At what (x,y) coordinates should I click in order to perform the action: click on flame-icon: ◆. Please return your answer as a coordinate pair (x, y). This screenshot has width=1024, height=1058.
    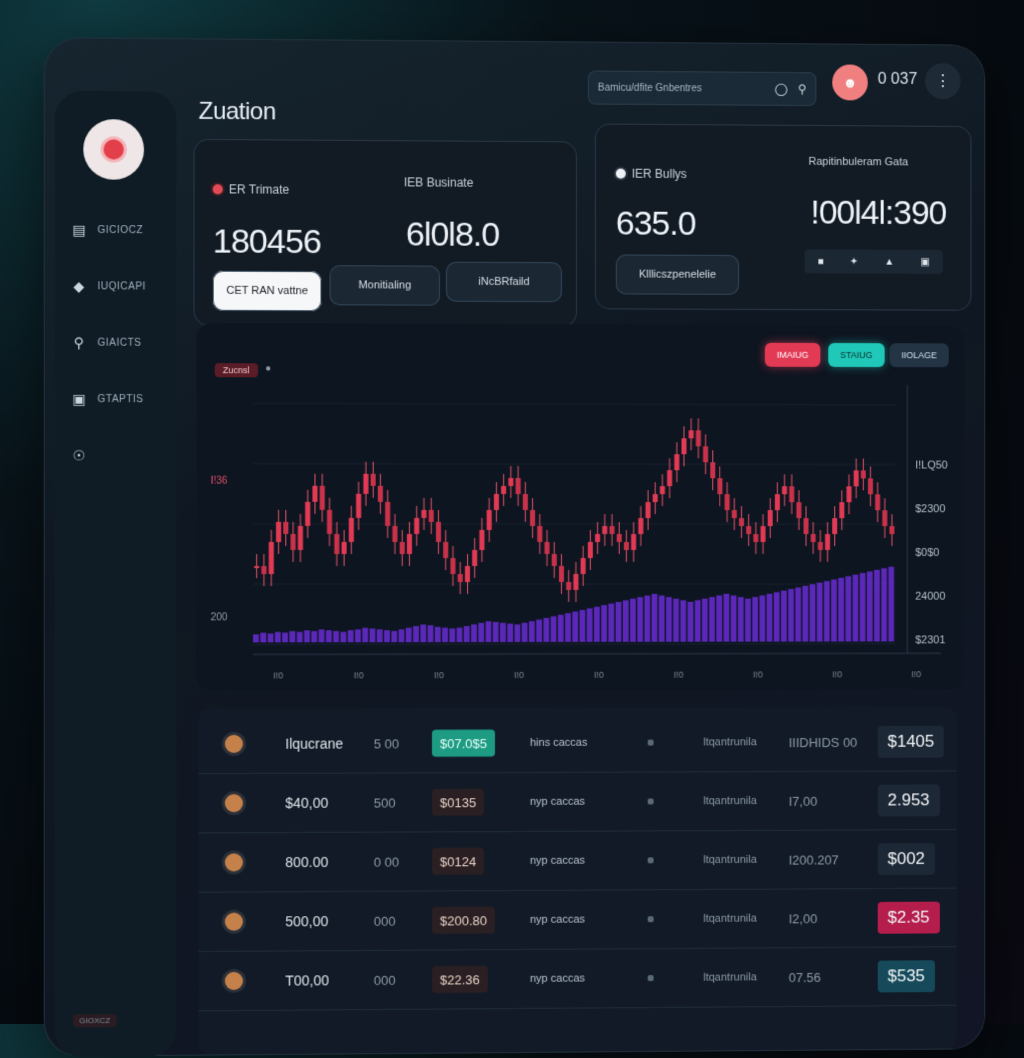
    Looking at the image, I should click on (79, 286).